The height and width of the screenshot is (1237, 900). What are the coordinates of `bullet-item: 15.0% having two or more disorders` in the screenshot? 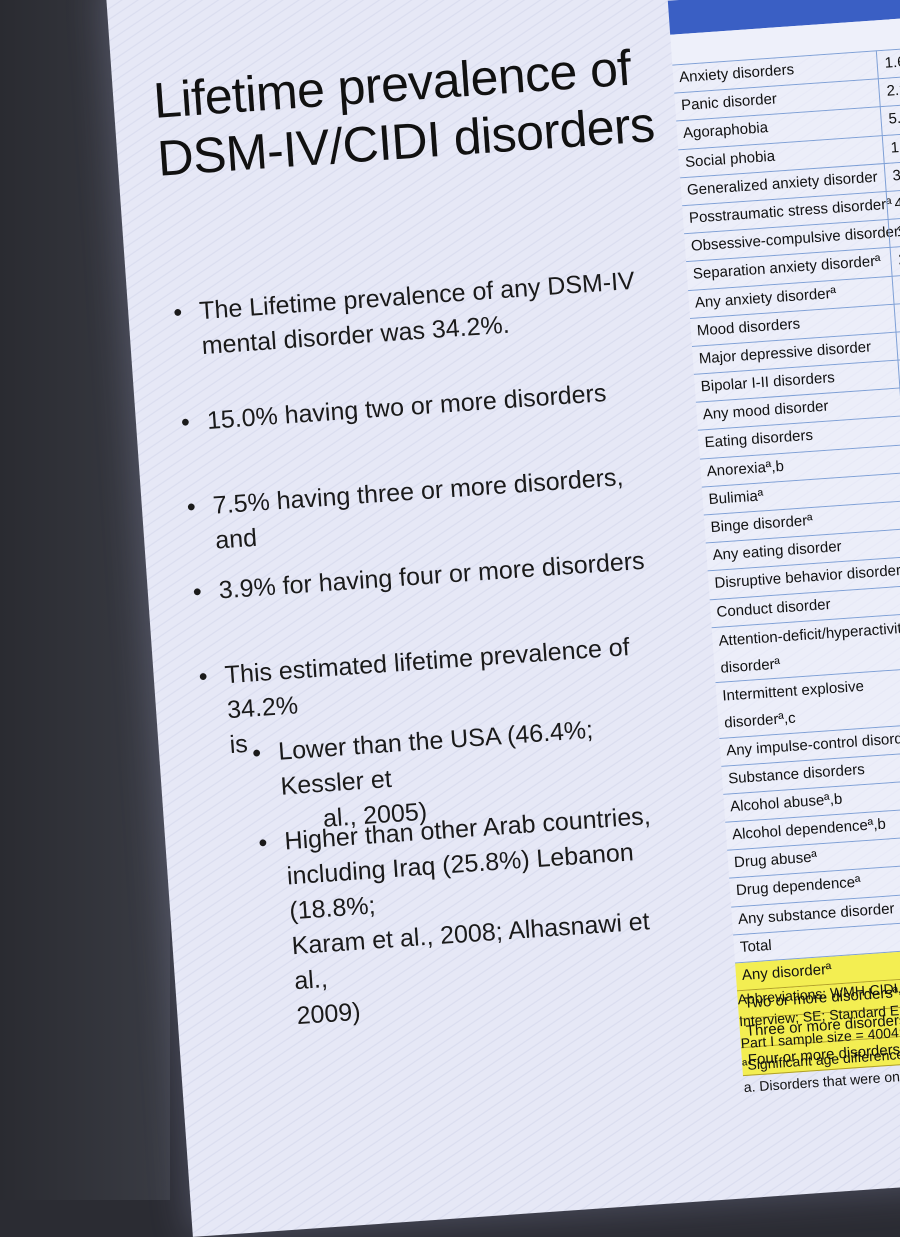 It's located at (394, 408).